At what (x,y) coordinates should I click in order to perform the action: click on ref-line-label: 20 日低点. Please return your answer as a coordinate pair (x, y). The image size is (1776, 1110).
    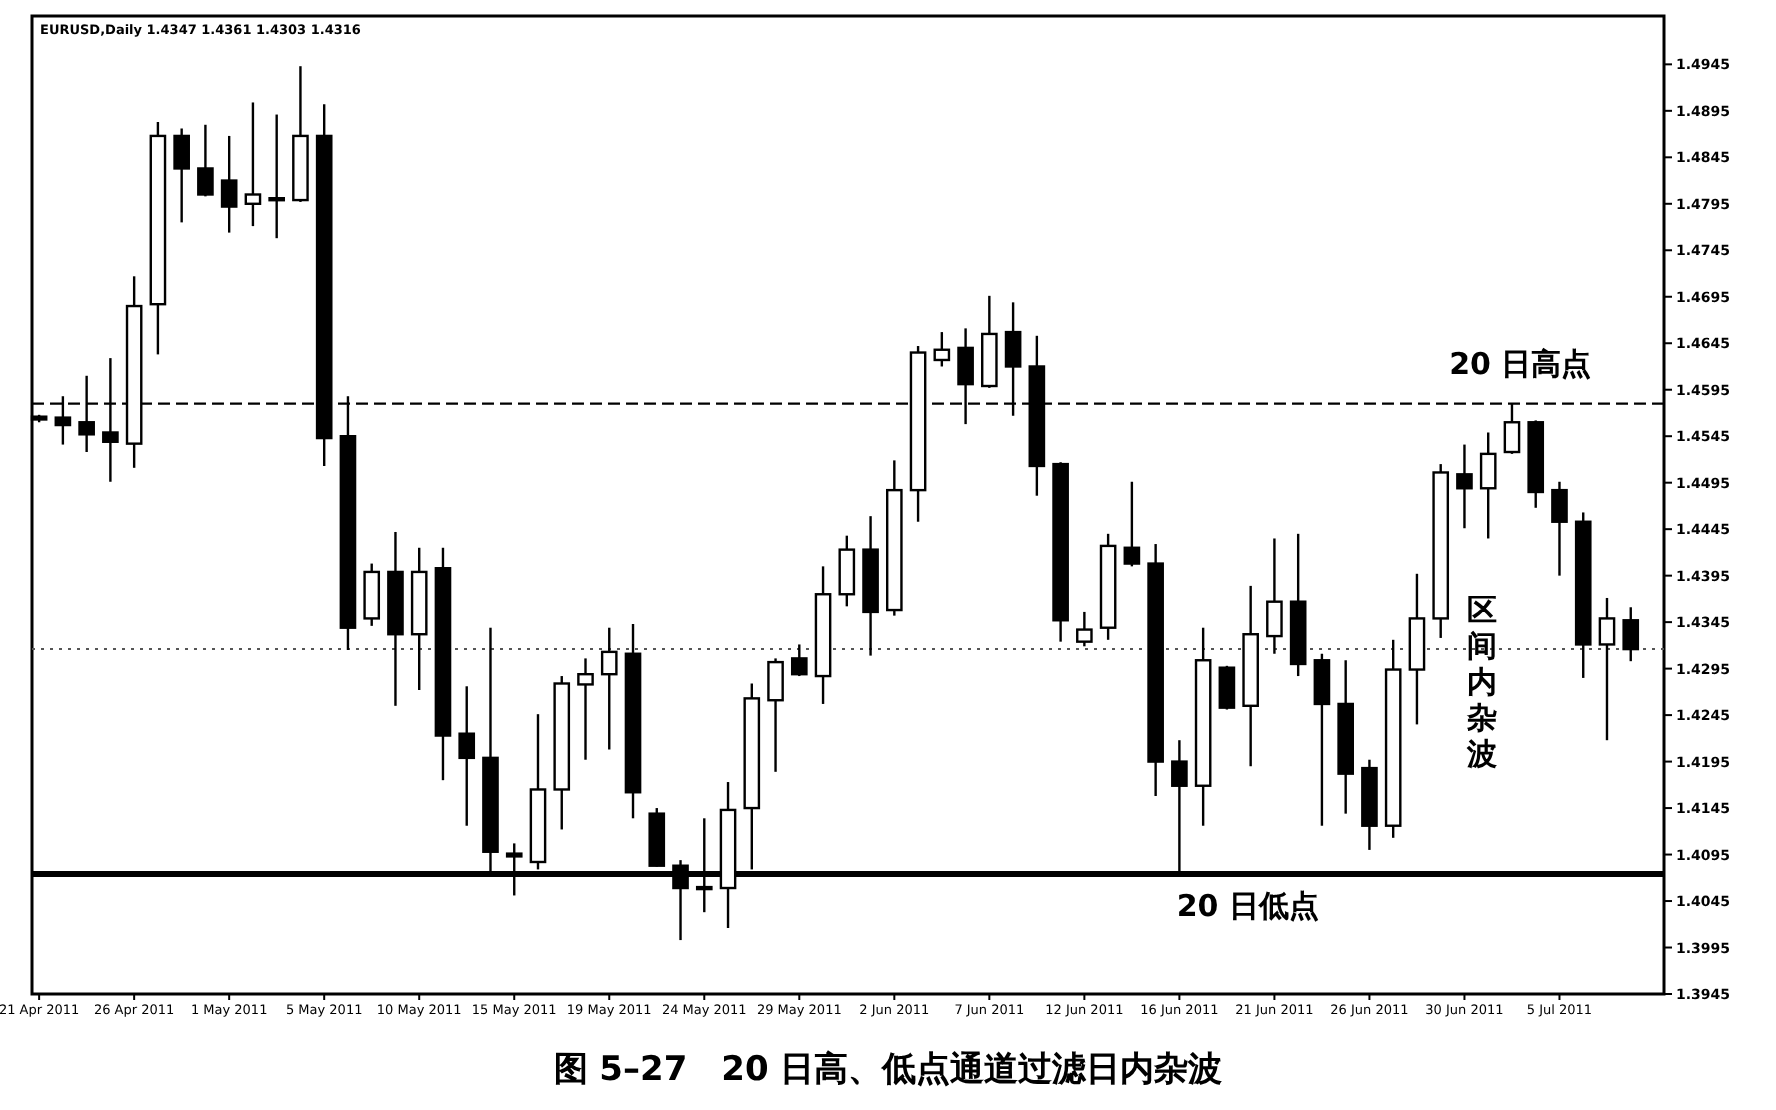
    Looking at the image, I should click on (1247, 906).